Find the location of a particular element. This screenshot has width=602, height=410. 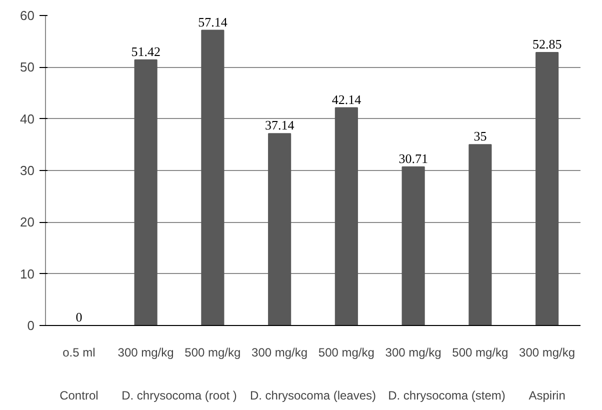

data-label: 52.85 is located at coordinates (547, 44).